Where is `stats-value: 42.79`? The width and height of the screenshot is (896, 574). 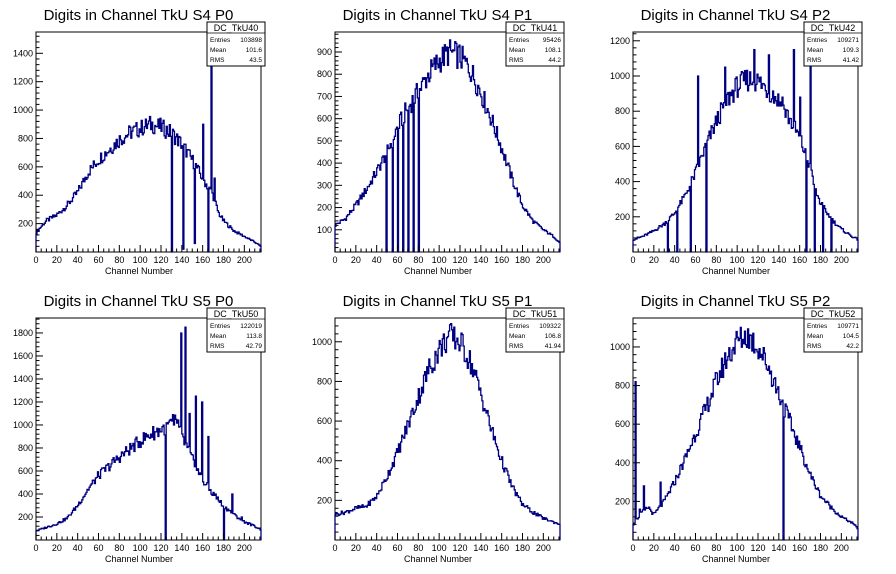
stats-value: 42.79 is located at coordinates (254, 346).